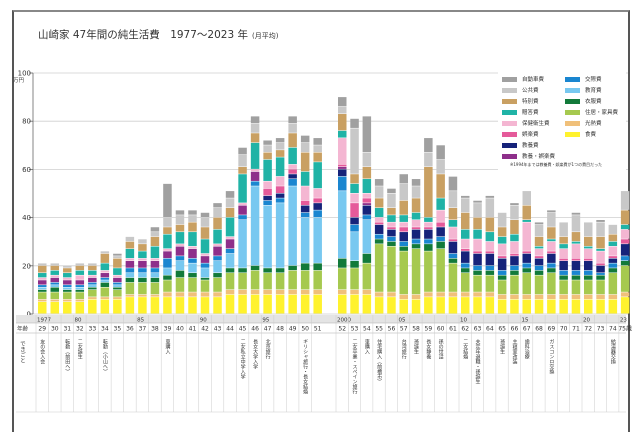  I want to click on age-label: 73, so click(601, 329).